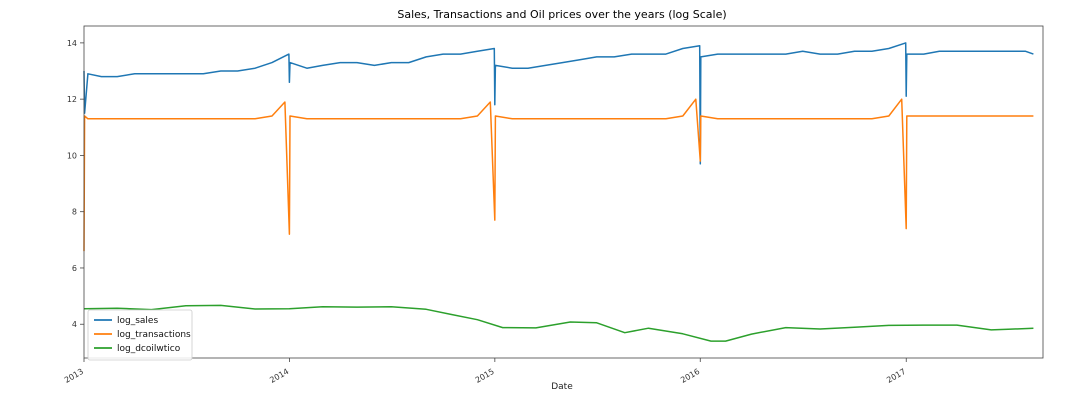 The height and width of the screenshot is (406, 1072). Describe the element at coordinates (149, 349) in the screenshot. I see `legend-label: log_dcoilwtico` at that location.